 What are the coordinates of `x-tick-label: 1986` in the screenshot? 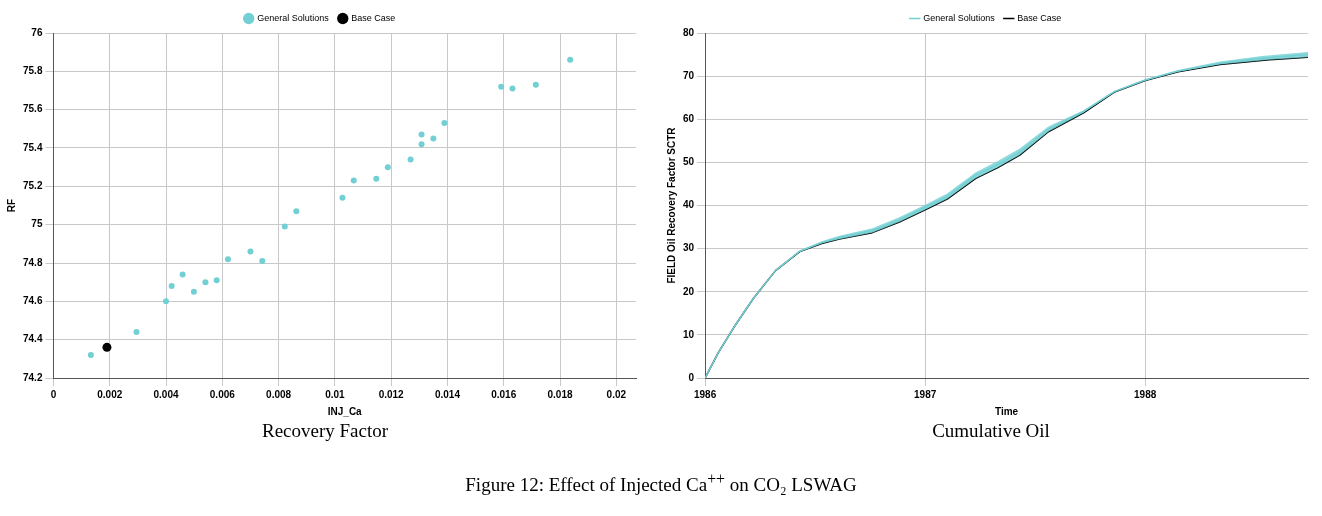 It's located at (705, 394).